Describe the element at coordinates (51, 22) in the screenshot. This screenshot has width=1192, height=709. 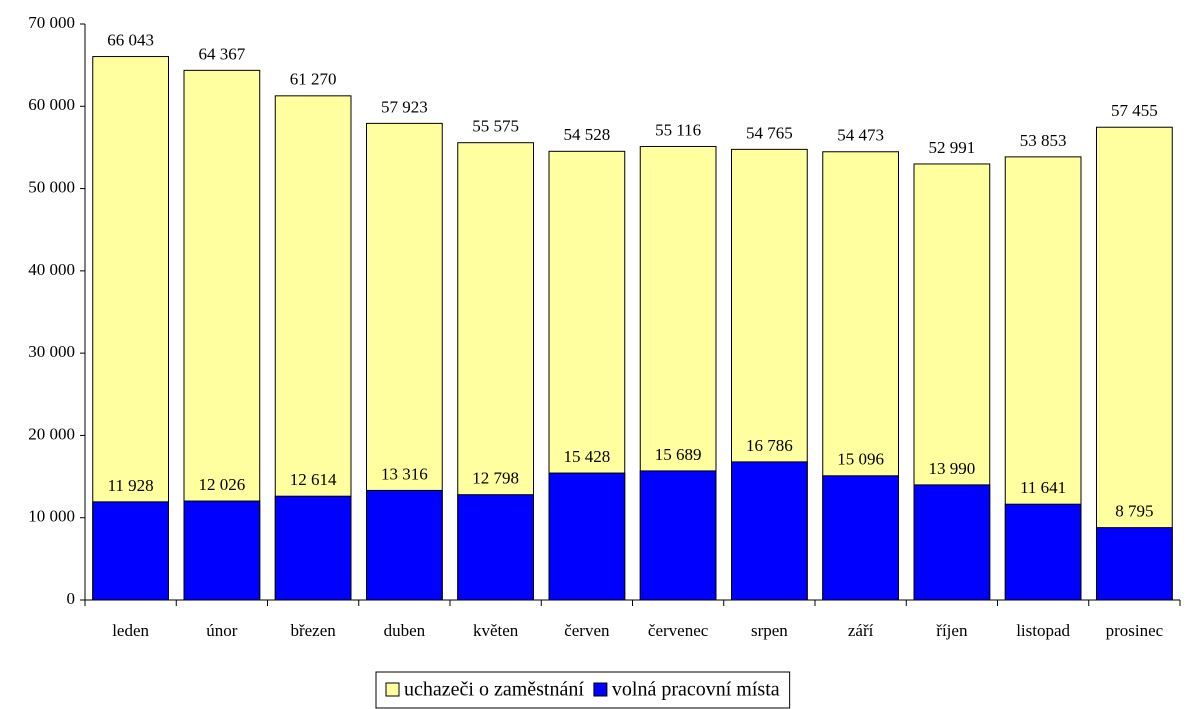
I see `y-tick-label: 70 000` at that location.